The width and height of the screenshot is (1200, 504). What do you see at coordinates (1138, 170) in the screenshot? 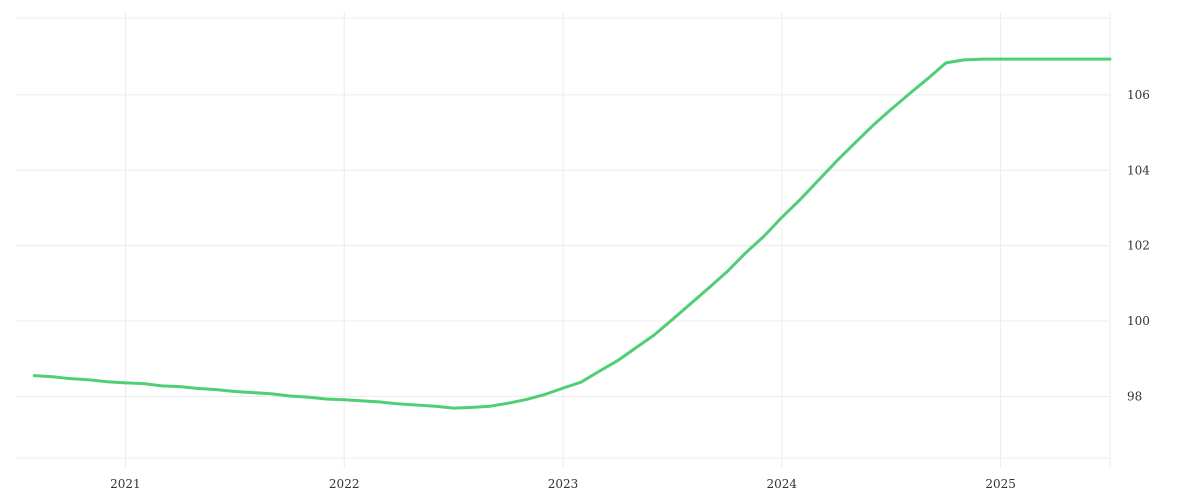
I see `y-tick-label: 104` at bounding box center [1138, 170].